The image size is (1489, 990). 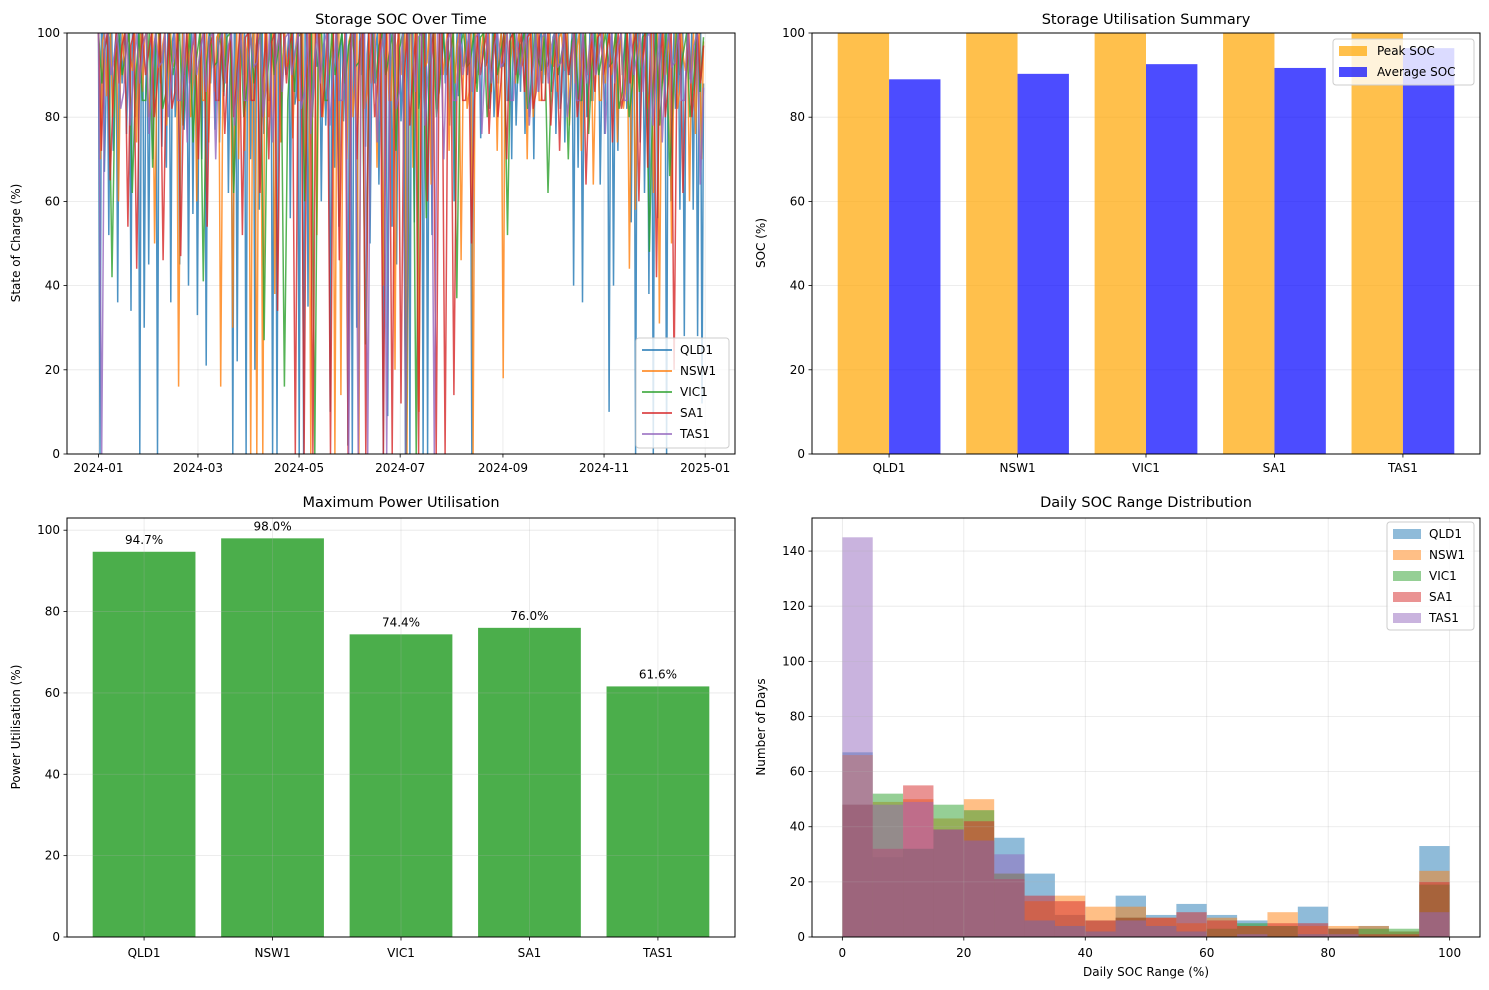 I want to click on y-tick-label: 120, so click(x=793, y=606).